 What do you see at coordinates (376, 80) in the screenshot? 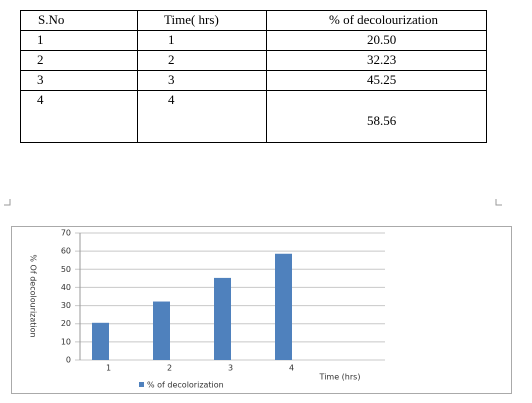
I see `cell: 45.25` at bounding box center [376, 80].